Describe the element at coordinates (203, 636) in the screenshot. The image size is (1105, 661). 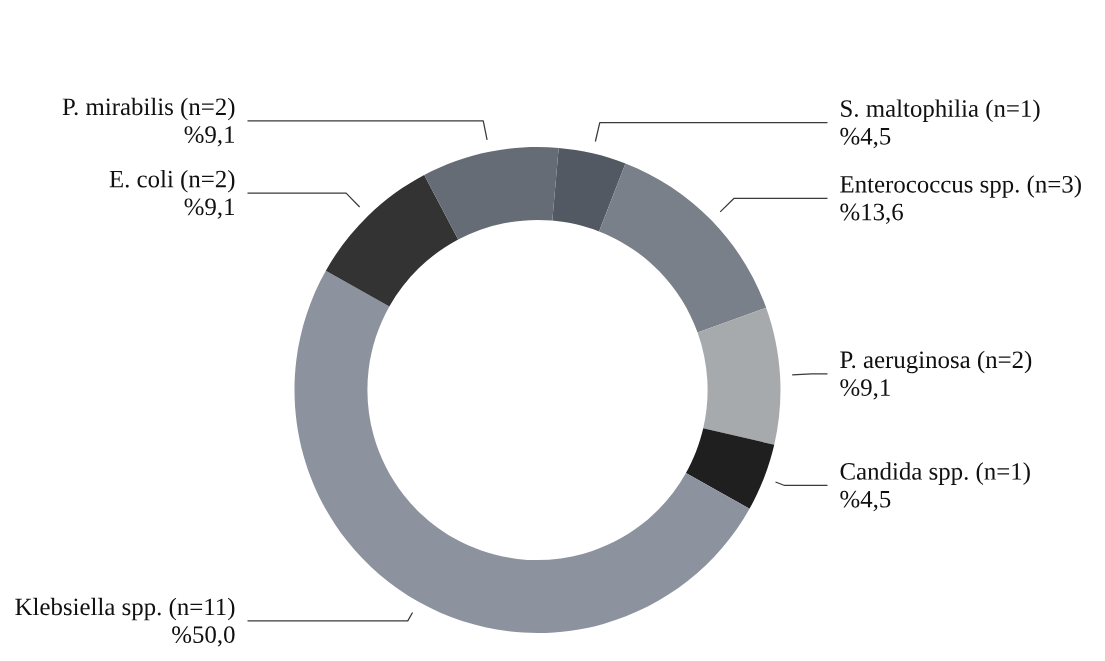
I see `data-label: %50,0` at that location.